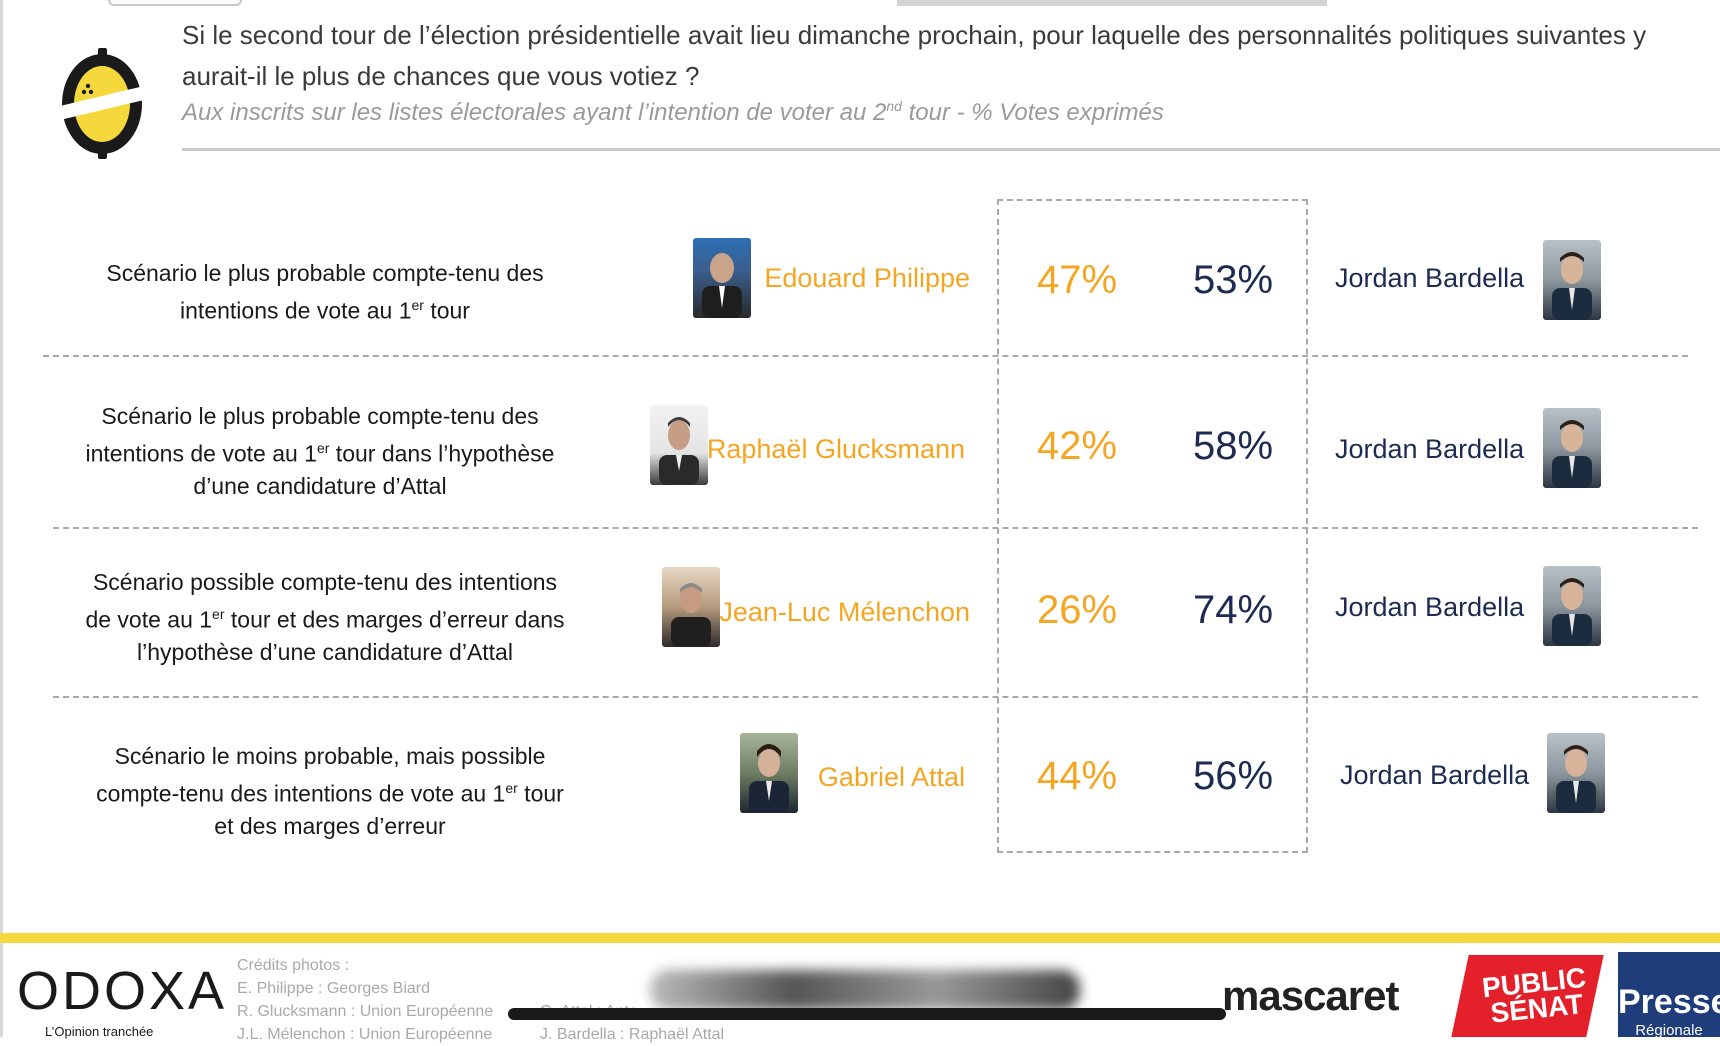 The image size is (1720, 1046). What do you see at coordinates (1233, 776) in the screenshot?
I see `right-percentage: 56%` at bounding box center [1233, 776].